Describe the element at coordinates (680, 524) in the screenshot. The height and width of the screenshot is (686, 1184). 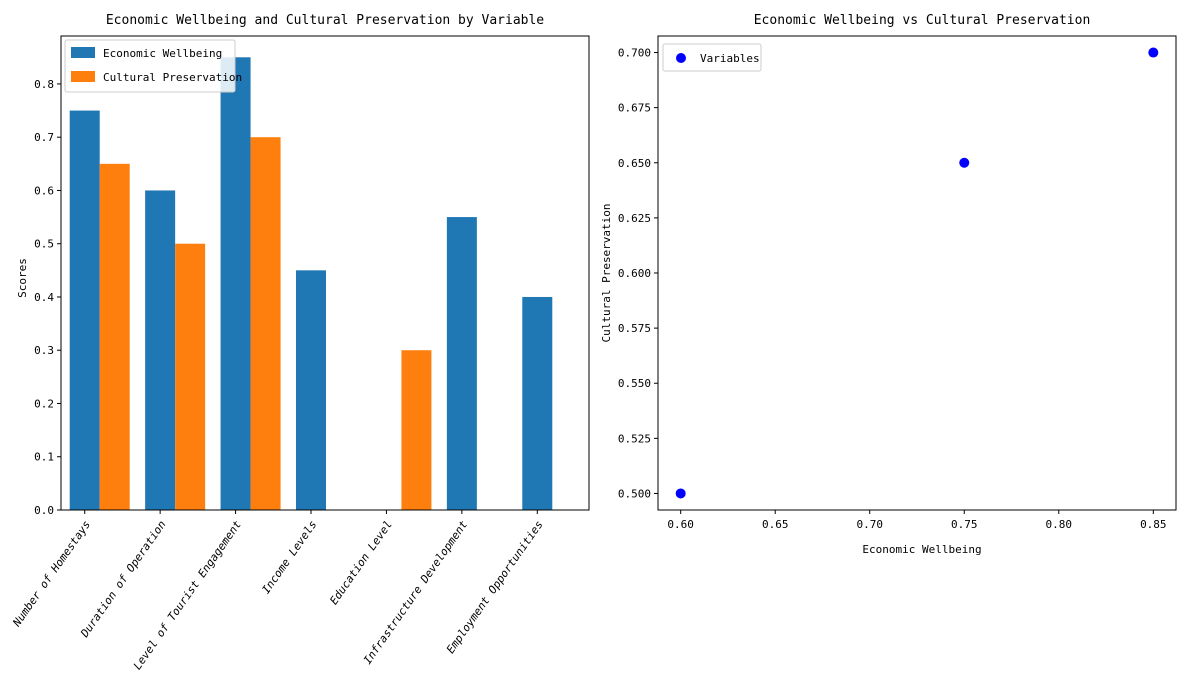
I see `scatter-chart-x-tick-label: 0.60` at that location.